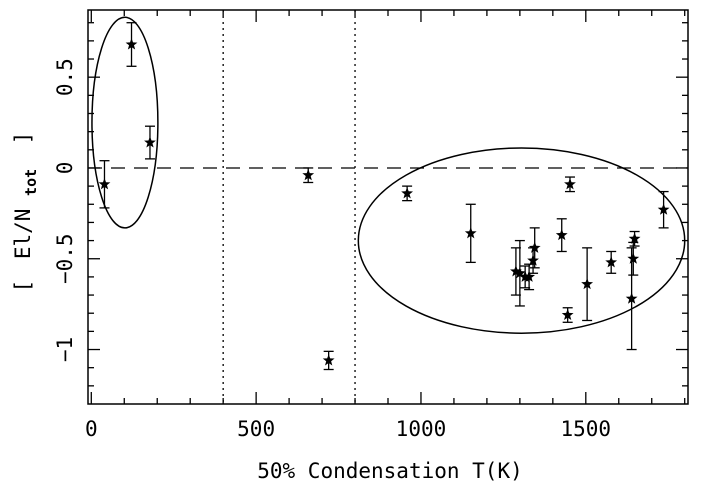 The image size is (704, 490). I want to click on x-tick-label: 0, so click(91, 429).